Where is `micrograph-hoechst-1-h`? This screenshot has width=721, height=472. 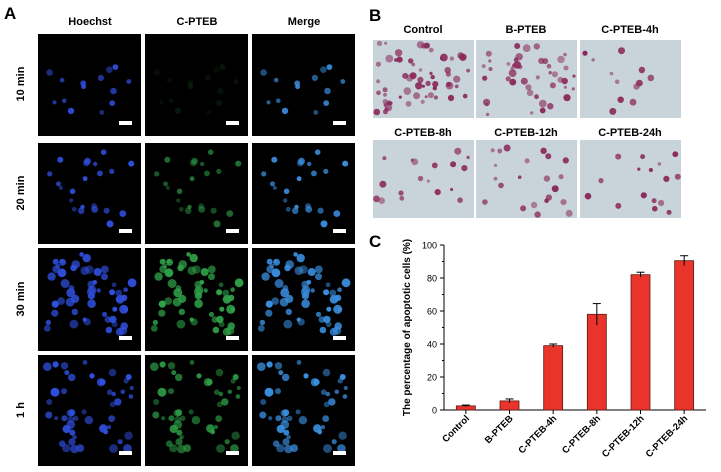 micrograph-hoechst-1-h is located at coordinates (89, 410).